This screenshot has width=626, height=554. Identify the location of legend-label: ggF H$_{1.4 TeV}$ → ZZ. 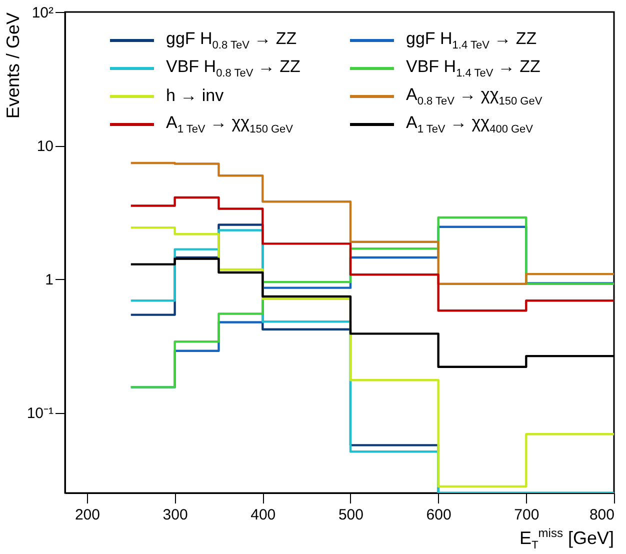
(471, 40).